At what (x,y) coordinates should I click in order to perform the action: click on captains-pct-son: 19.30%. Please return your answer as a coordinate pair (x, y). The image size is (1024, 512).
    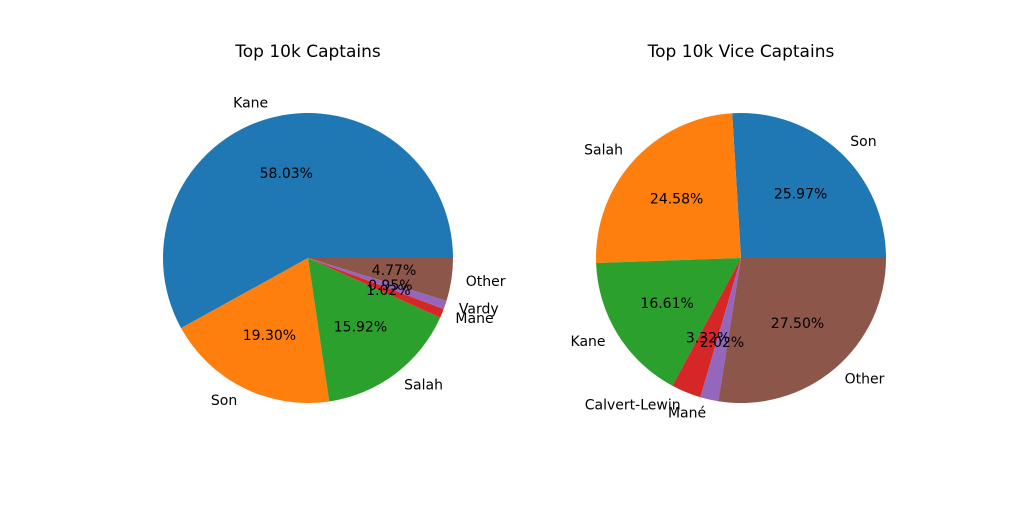
    Looking at the image, I should click on (269, 336).